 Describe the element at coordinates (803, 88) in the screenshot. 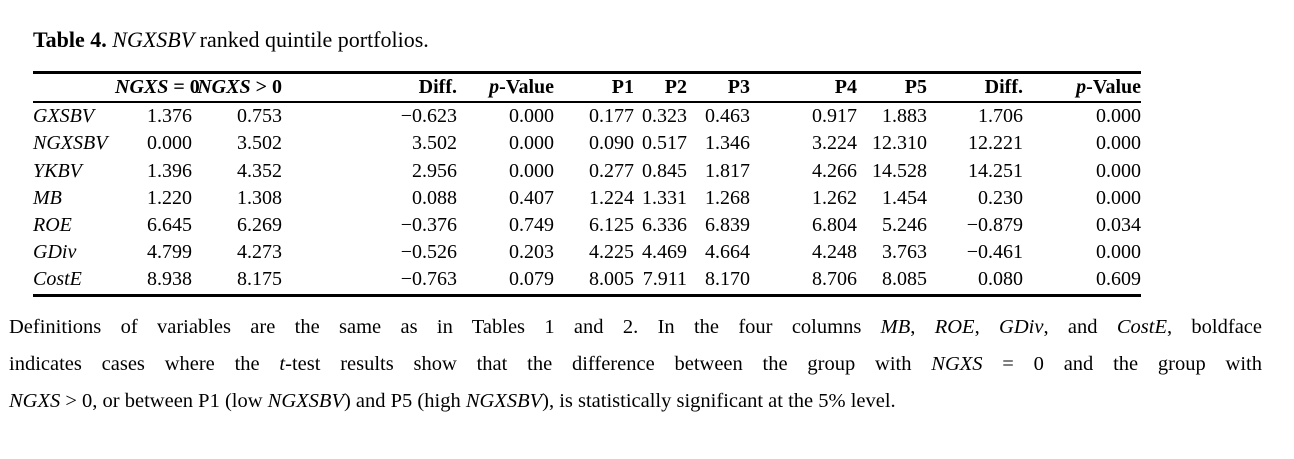

I see `col-header-p4: P4` at that location.